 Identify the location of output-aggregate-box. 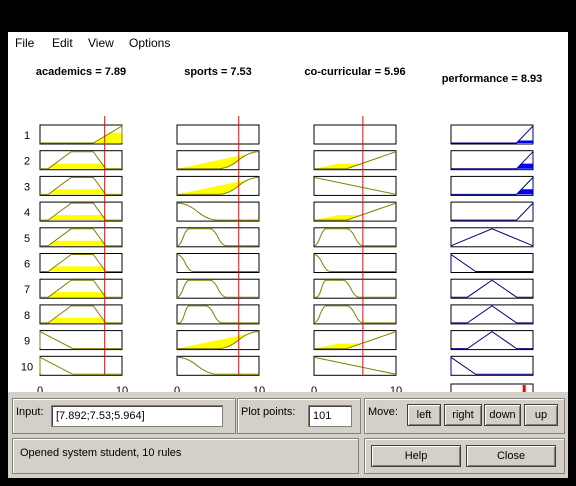
(492, 387).